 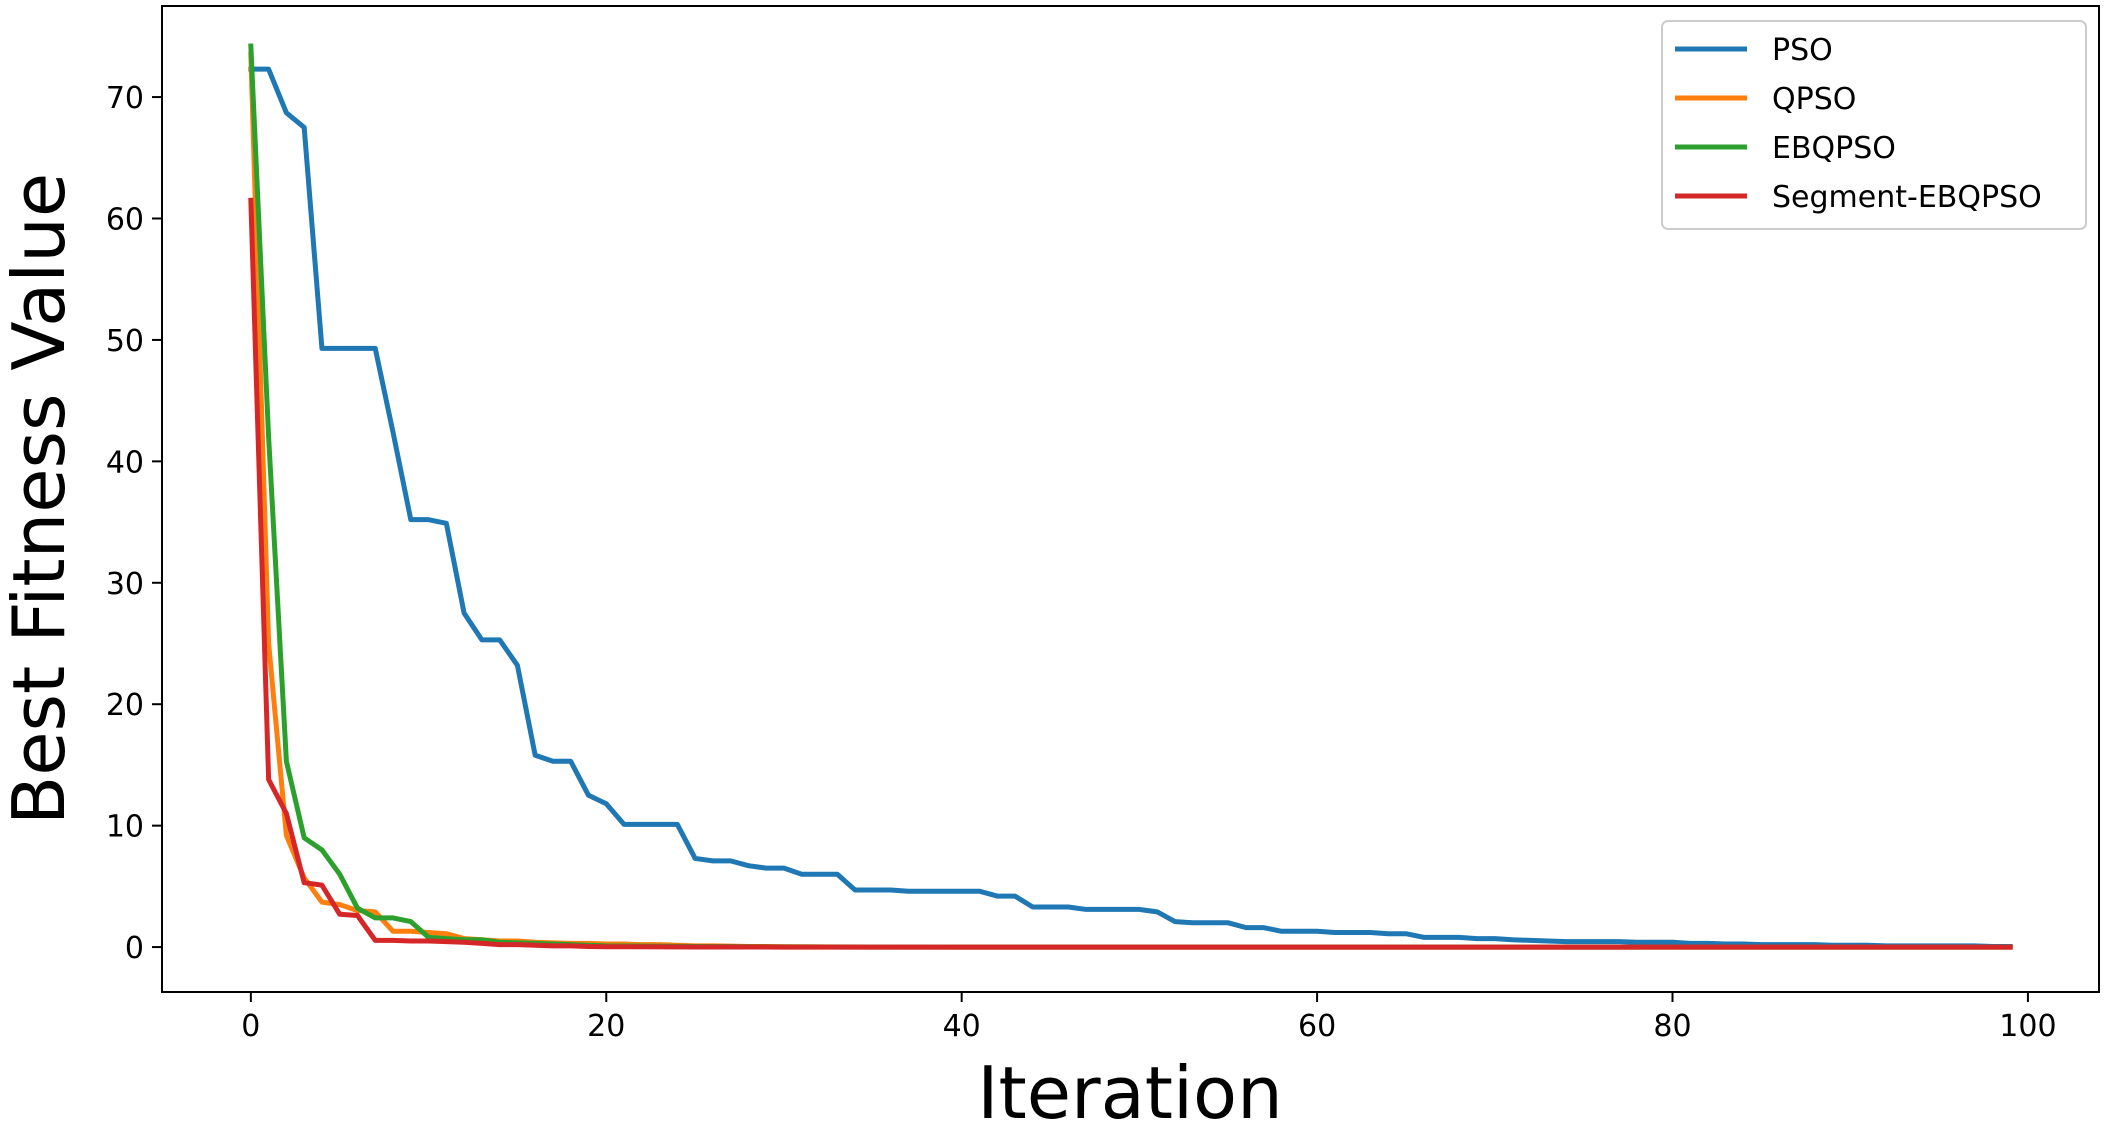 I want to click on x-tick-label: 20, so click(x=606, y=1026).